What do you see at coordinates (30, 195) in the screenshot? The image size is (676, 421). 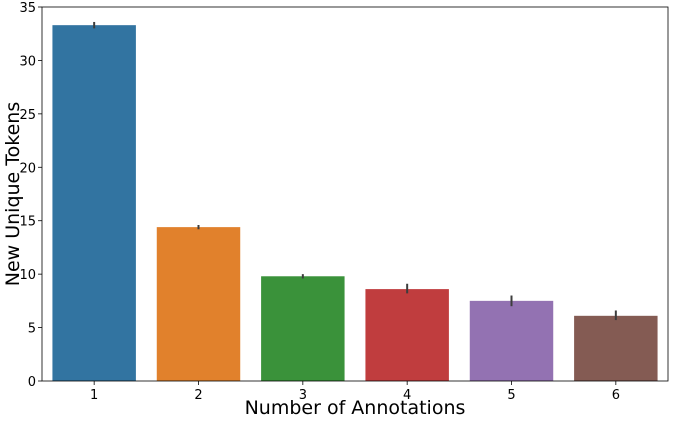 I see `y-axis: 0 5 10 15 20 25 30 35` at bounding box center [30, 195].